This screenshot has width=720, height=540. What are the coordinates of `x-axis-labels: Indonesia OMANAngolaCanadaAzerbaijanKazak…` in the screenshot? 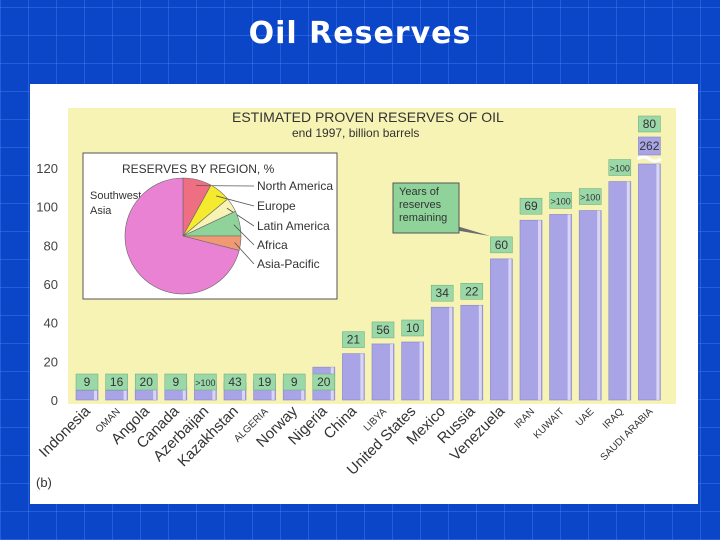 It's located at (346, 440).